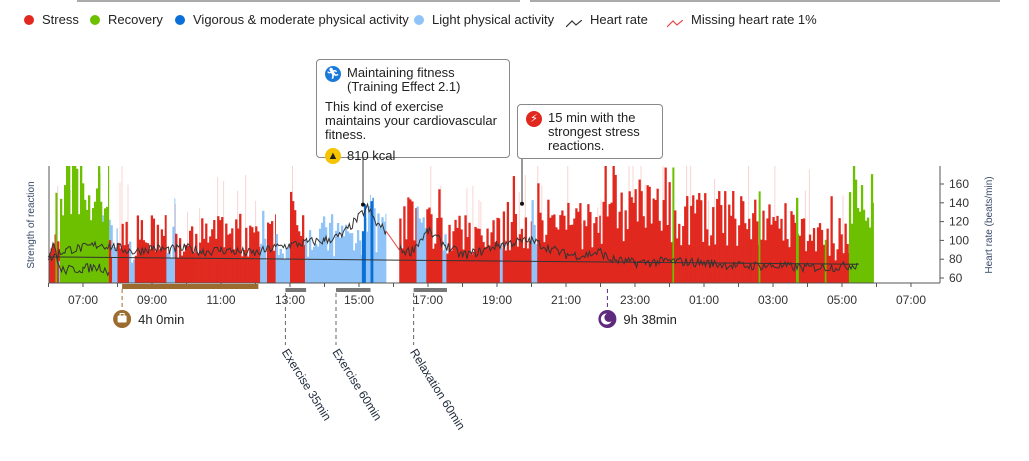 The width and height of the screenshot is (1029, 461). Describe the element at coordinates (306, 384) in the screenshot. I see `activity-label: Exercise 35min` at that location.